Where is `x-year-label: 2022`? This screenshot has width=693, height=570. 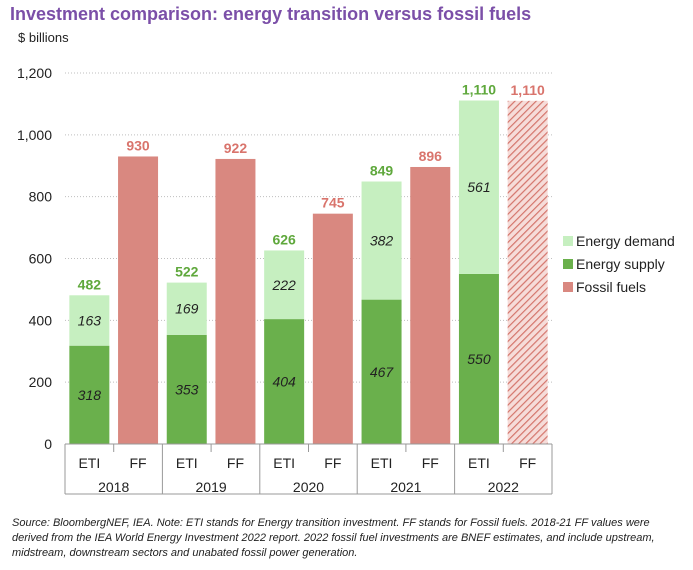
x-year-label: 2022 is located at coordinates (503, 487).